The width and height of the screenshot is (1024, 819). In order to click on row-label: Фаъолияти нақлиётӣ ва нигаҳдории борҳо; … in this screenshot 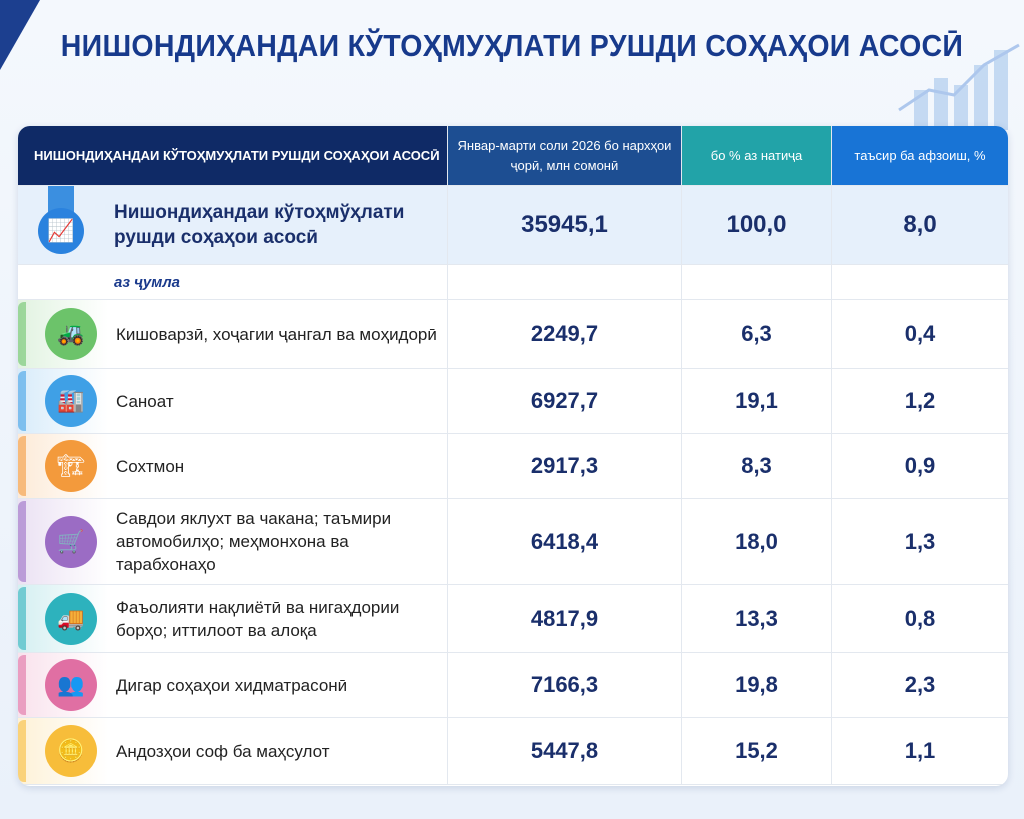, I will do `click(258, 618)`.